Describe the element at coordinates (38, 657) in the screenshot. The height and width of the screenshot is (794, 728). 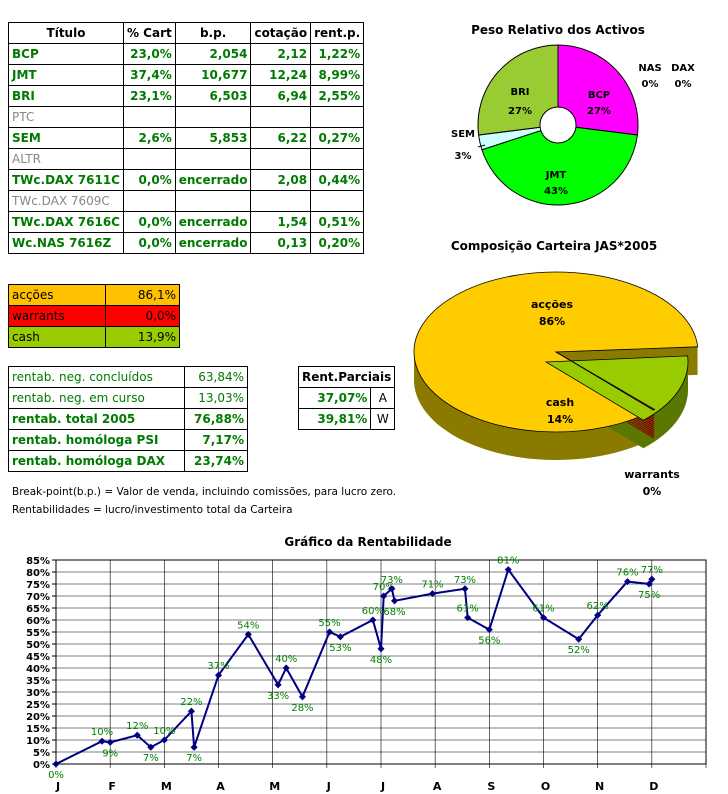
I see `y-tick-label: 45%` at that location.